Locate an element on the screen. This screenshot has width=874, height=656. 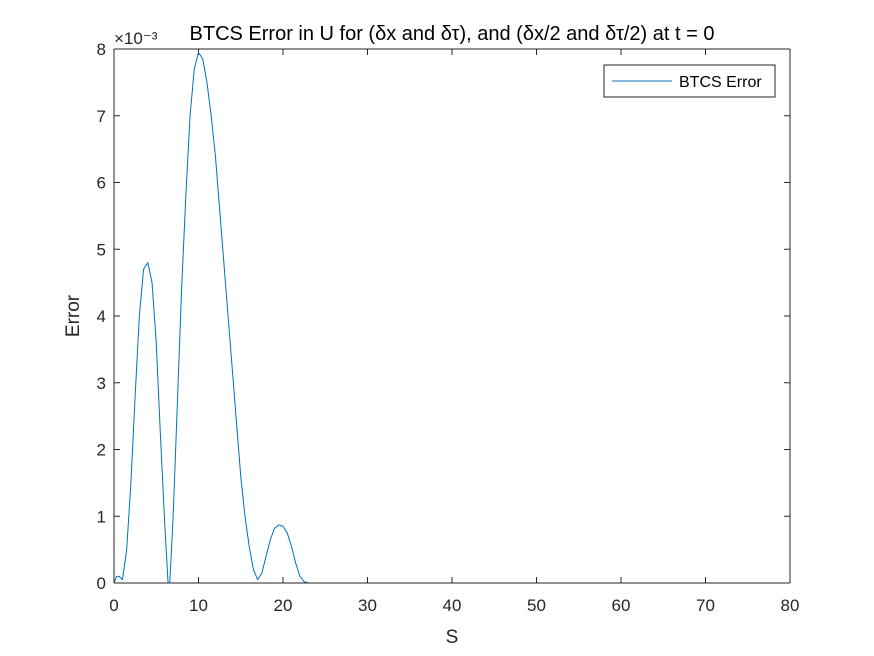
y-axis-label: Error is located at coordinates (73, 315).